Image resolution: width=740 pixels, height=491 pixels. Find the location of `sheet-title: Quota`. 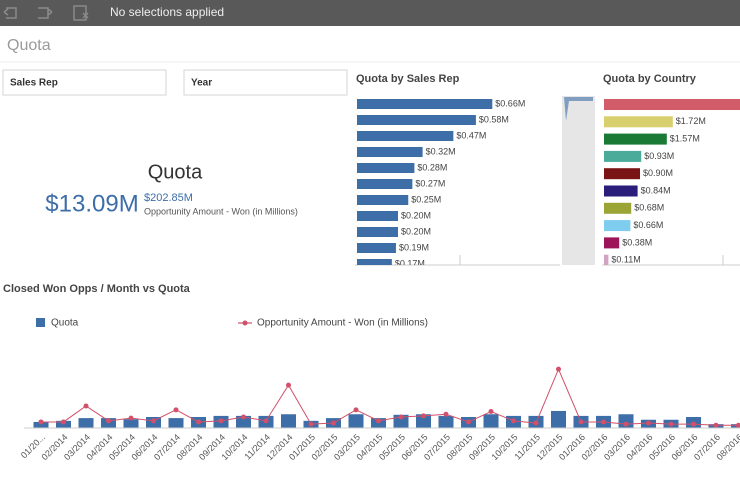

sheet-title: Quota is located at coordinates (29, 45).